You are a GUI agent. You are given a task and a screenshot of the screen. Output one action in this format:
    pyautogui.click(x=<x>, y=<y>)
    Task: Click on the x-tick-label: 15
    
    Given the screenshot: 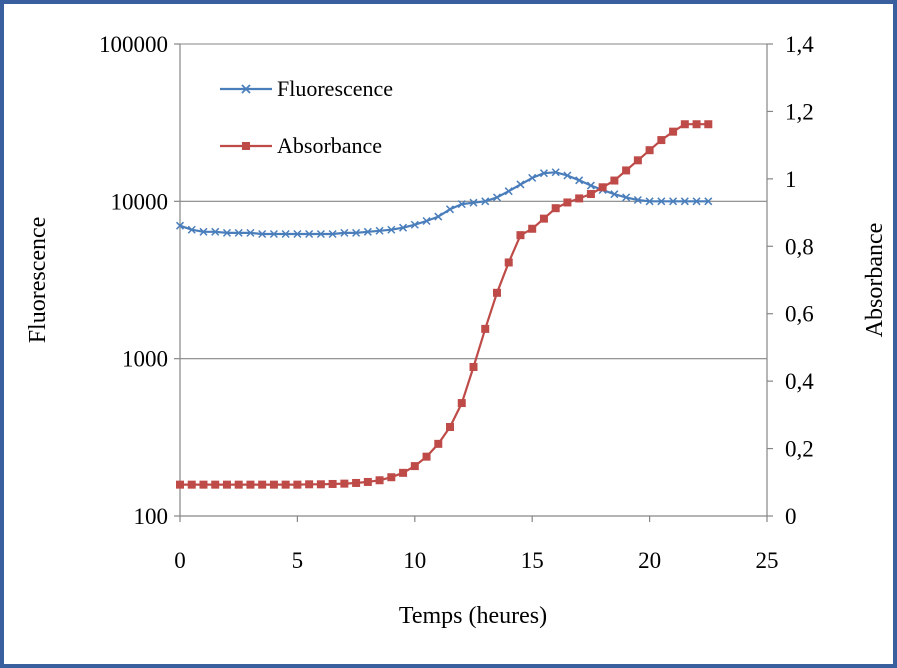 What is the action you would take?
    pyautogui.click(x=532, y=560)
    